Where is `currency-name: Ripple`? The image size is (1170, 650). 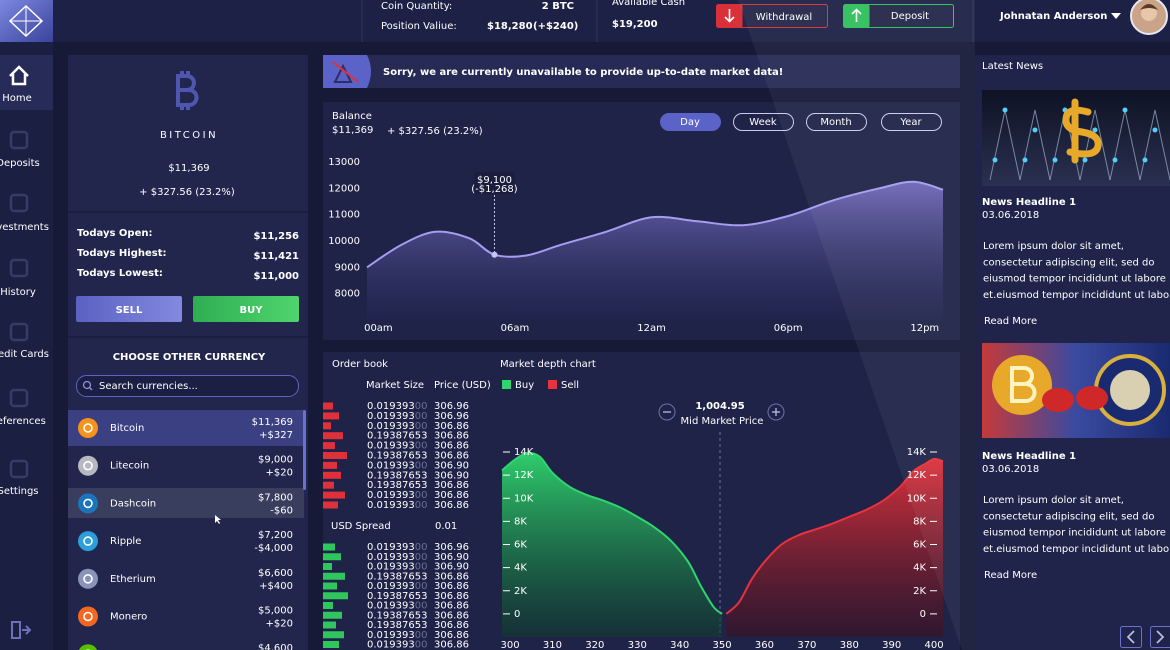
currency-name: Ripple is located at coordinates (125, 541).